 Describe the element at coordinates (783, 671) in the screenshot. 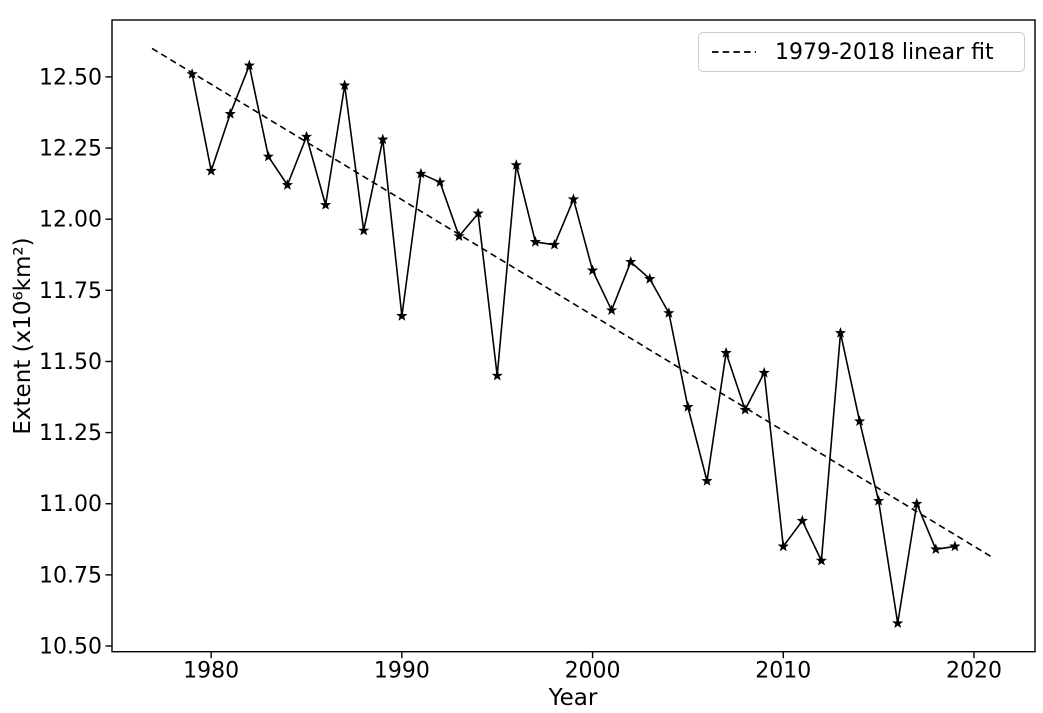

I see `x-tick-label: 2010` at that location.